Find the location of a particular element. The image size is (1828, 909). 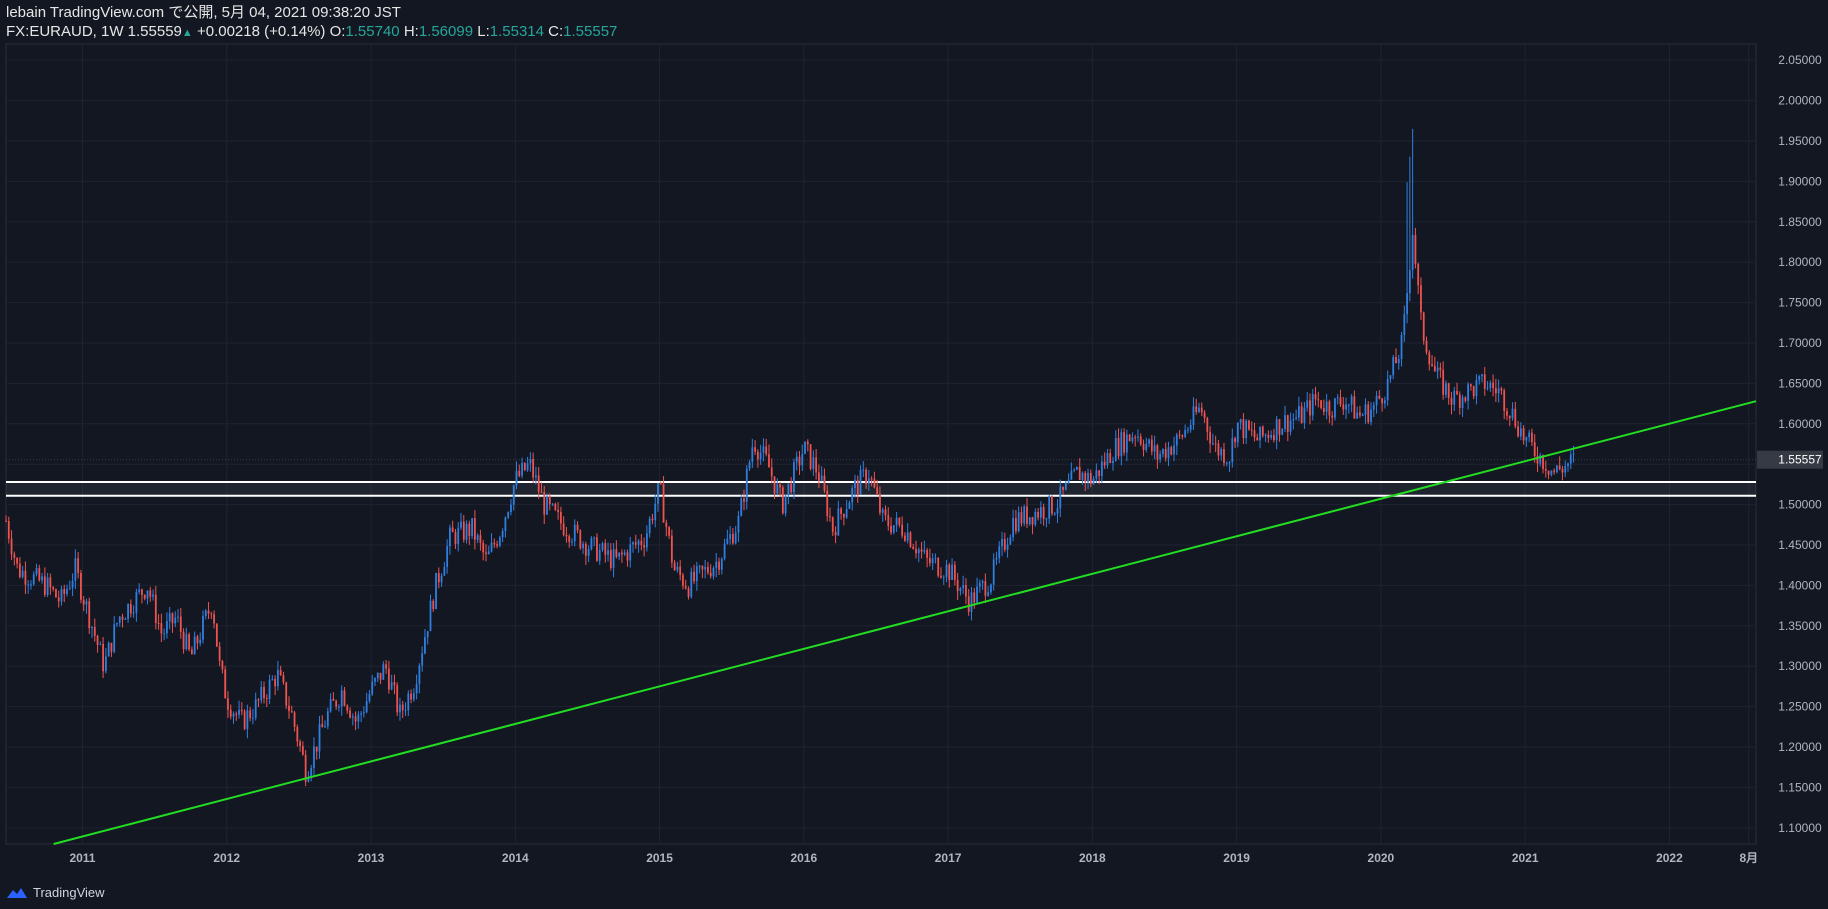

x-tick-label: 2019 is located at coordinates (1236, 858).